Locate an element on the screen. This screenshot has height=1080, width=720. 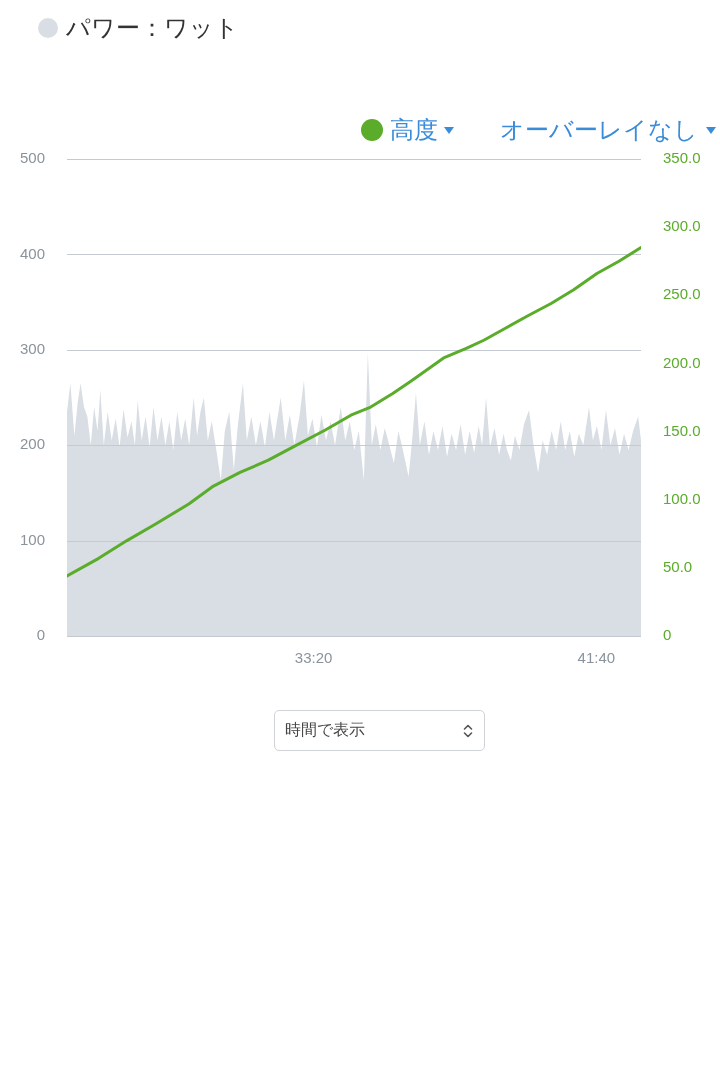
x-tick-label: 33:20 is located at coordinates (313, 658).